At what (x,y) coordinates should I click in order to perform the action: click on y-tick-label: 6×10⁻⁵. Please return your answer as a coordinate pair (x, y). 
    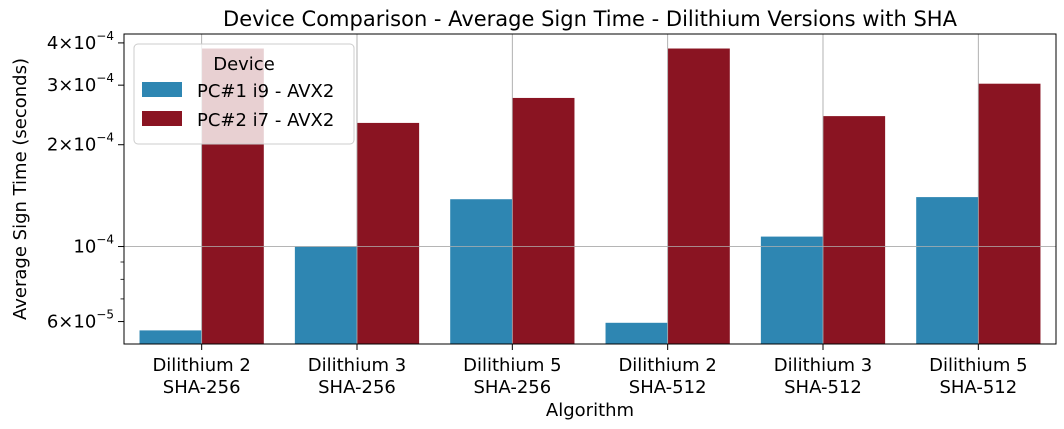
    Looking at the image, I should click on (80, 320).